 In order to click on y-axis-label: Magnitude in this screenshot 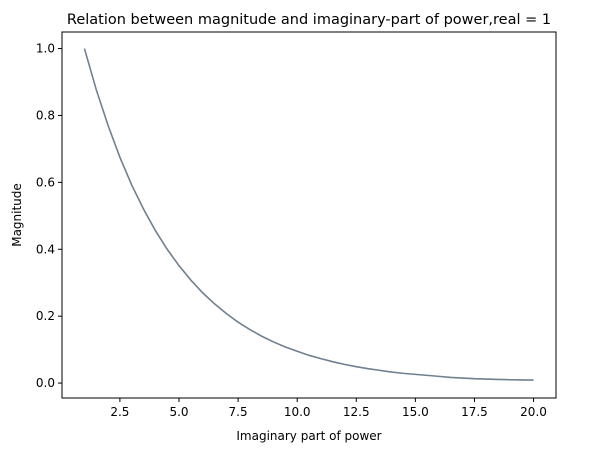, I will do `click(17, 215)`.